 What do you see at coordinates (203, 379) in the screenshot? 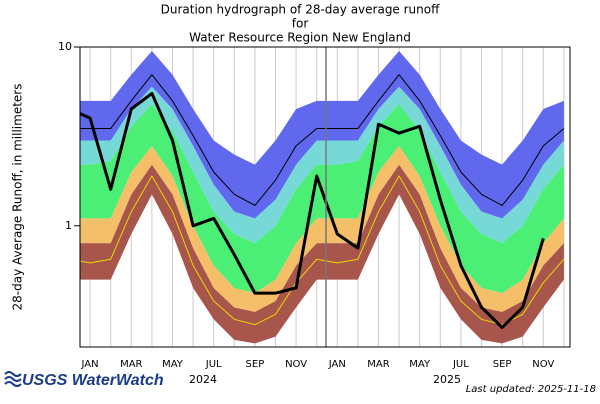
I see `year-label: 2024` at bounding box center [203, 379].